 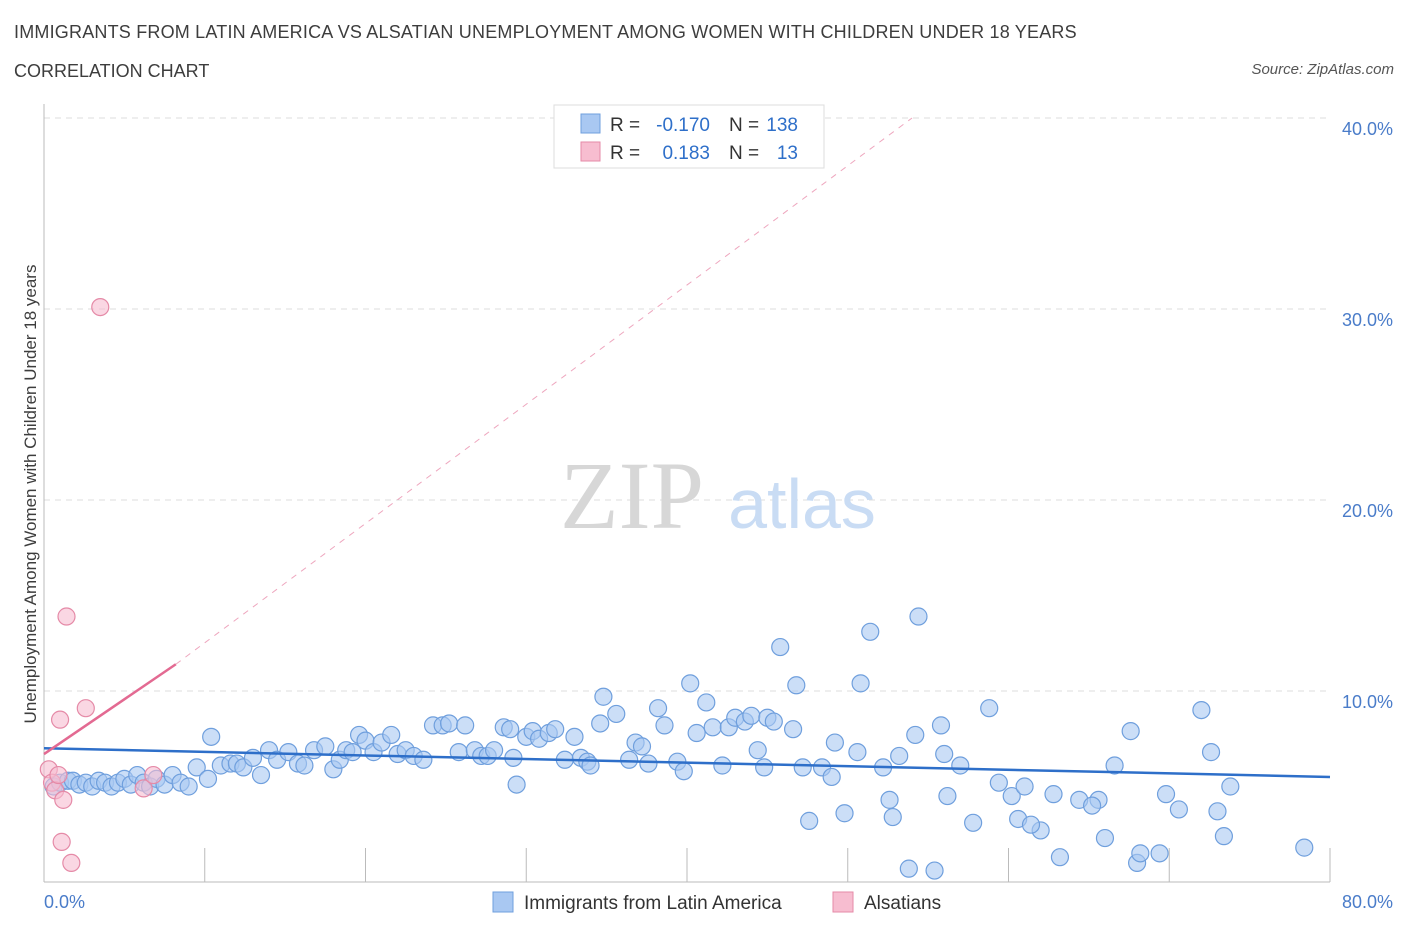 I want to click on y-tick-label: 20.0%, so click(x=1367, y=511).